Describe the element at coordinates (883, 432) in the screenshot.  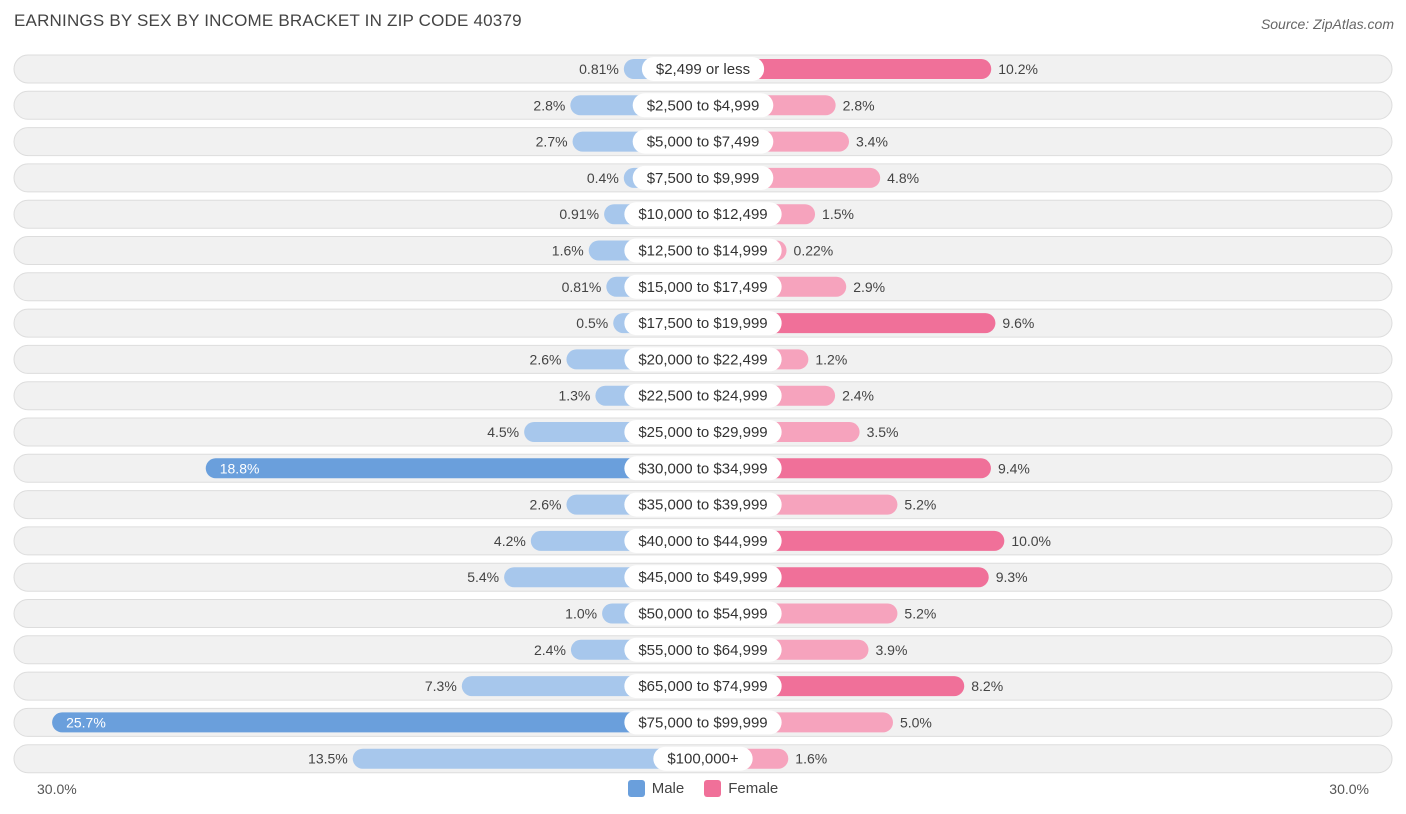
I see `female-value-label: 3.5%` at that location.